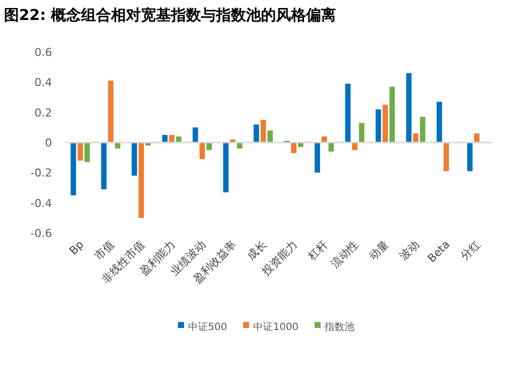 This screenshot has height=382, width=510. I want to click on legend-label: 中证1000, so click(276, 327).